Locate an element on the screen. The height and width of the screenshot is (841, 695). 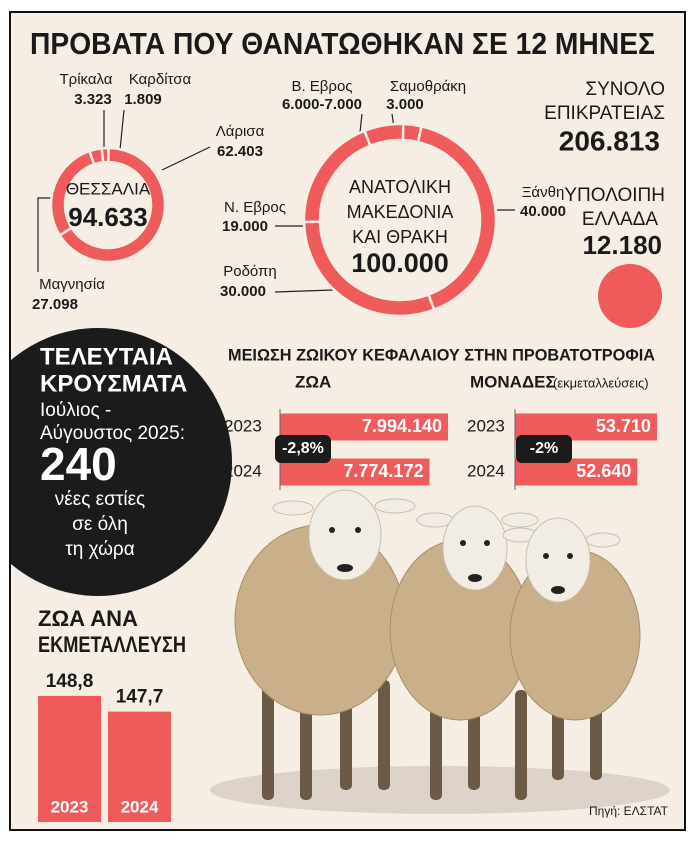
change-label: -2% is located at coordinates (544, 448).